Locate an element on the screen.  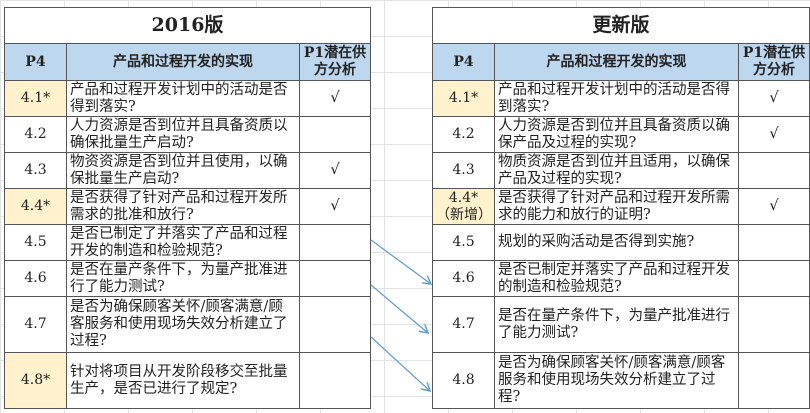
item-number: 4.4* is located at coordinates (35, 206).